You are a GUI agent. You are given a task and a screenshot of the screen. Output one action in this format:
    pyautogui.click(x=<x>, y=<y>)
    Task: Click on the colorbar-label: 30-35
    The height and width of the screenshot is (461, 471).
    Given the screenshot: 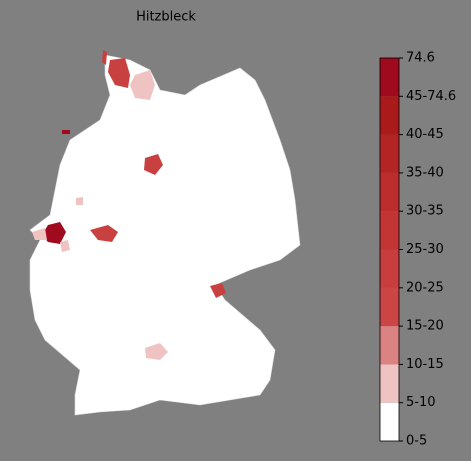 What is the action you would take?
    pyautogui.click(x=425, y=211)
    